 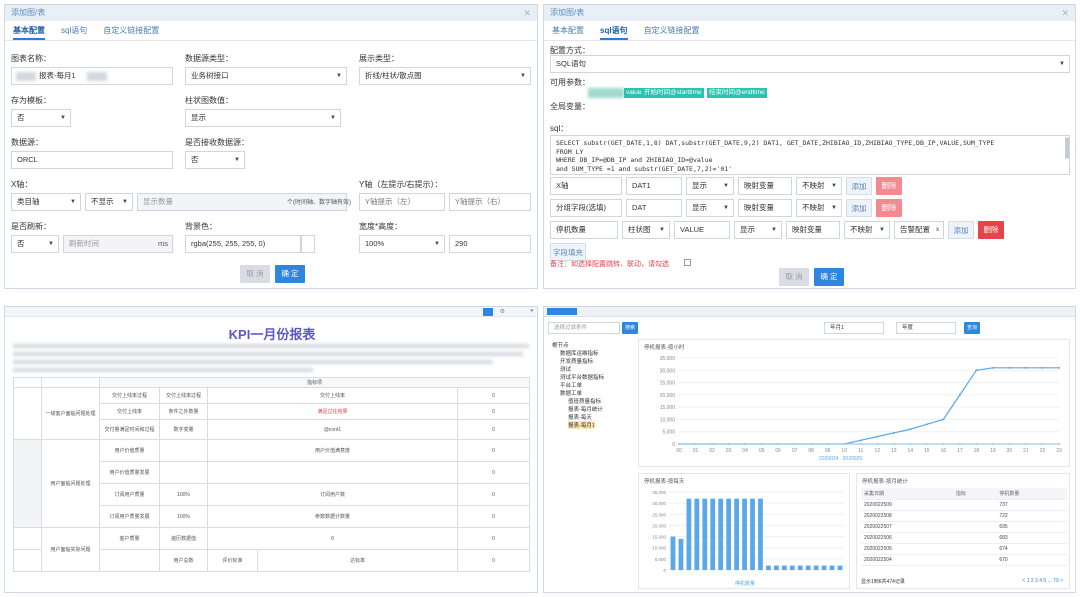 I want to click on alarm-config-select: 告警配置 x, so click(x=919, y=230).